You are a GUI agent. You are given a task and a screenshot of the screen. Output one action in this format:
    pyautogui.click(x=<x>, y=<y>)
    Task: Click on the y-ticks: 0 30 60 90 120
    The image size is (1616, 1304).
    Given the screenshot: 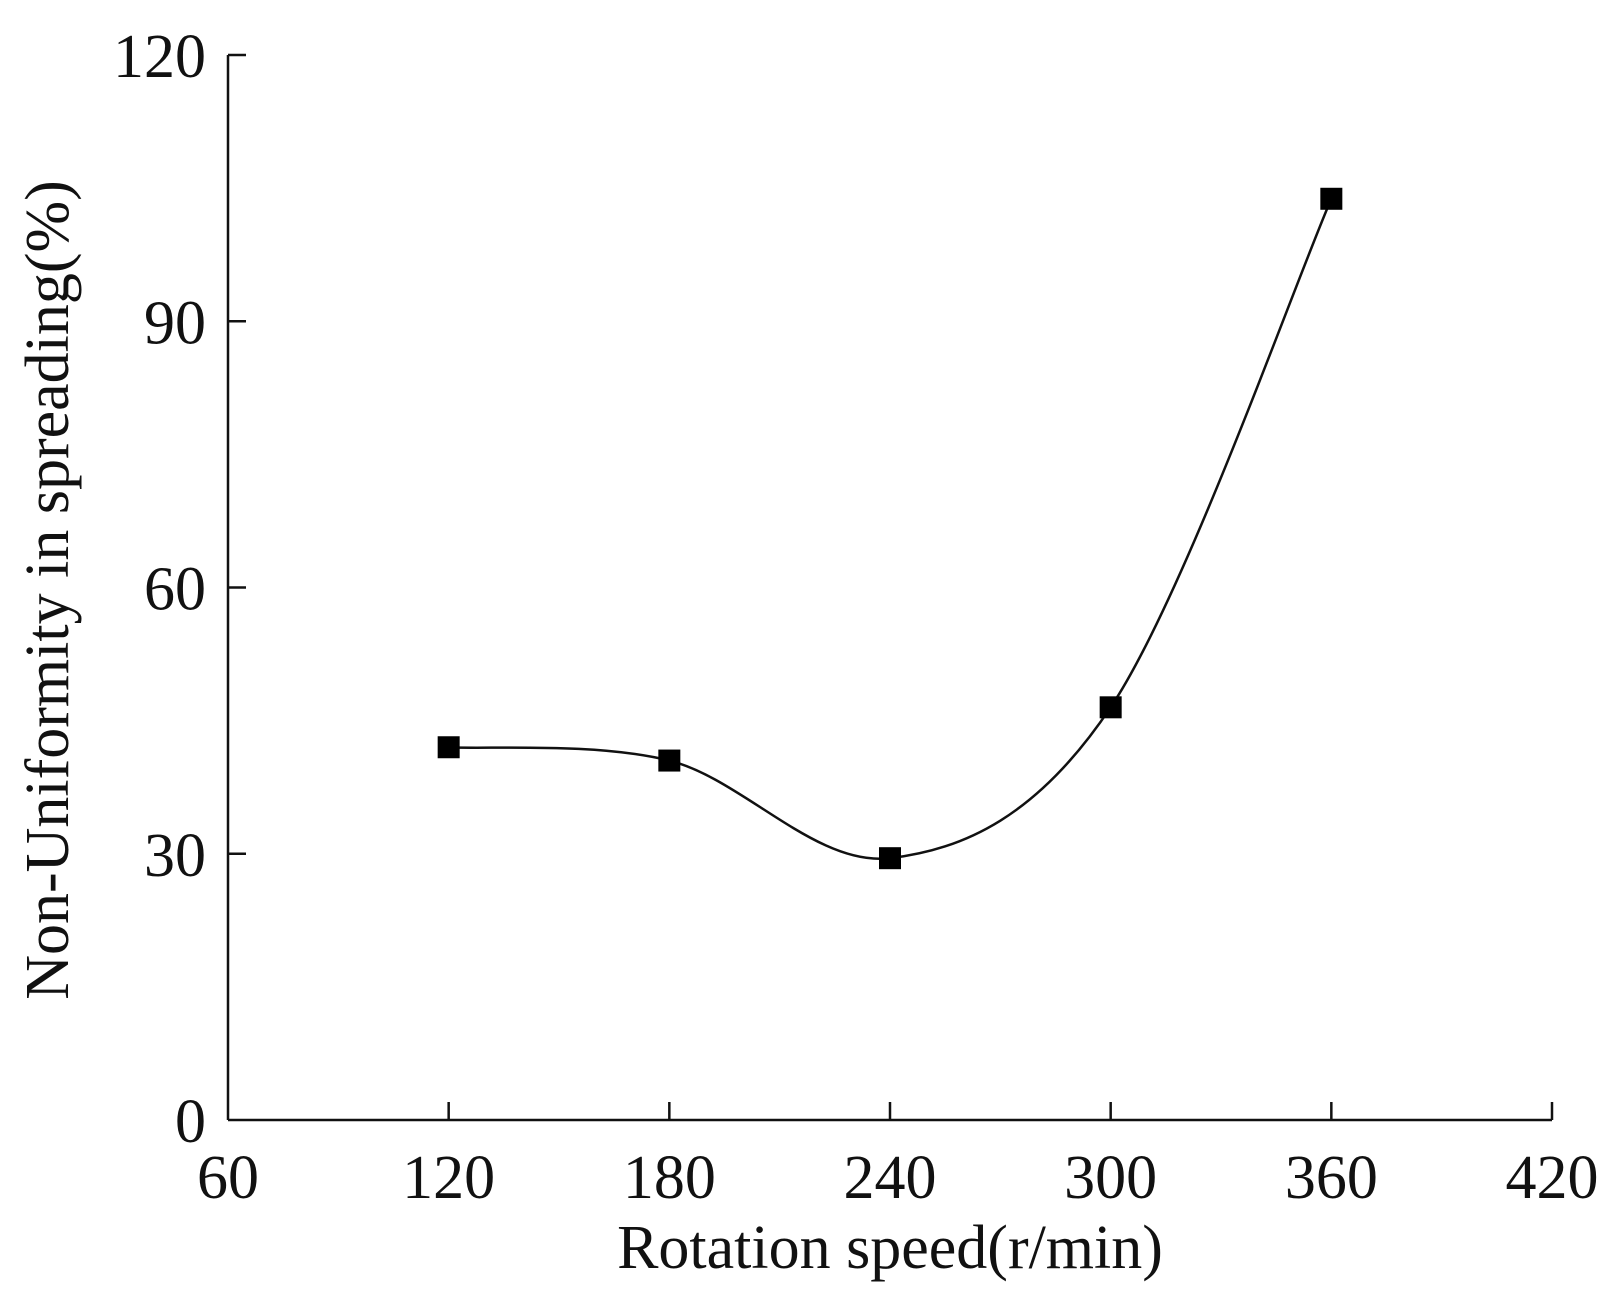 What is the action you would take?
    pyautogui.click(x=179, y=589)
    